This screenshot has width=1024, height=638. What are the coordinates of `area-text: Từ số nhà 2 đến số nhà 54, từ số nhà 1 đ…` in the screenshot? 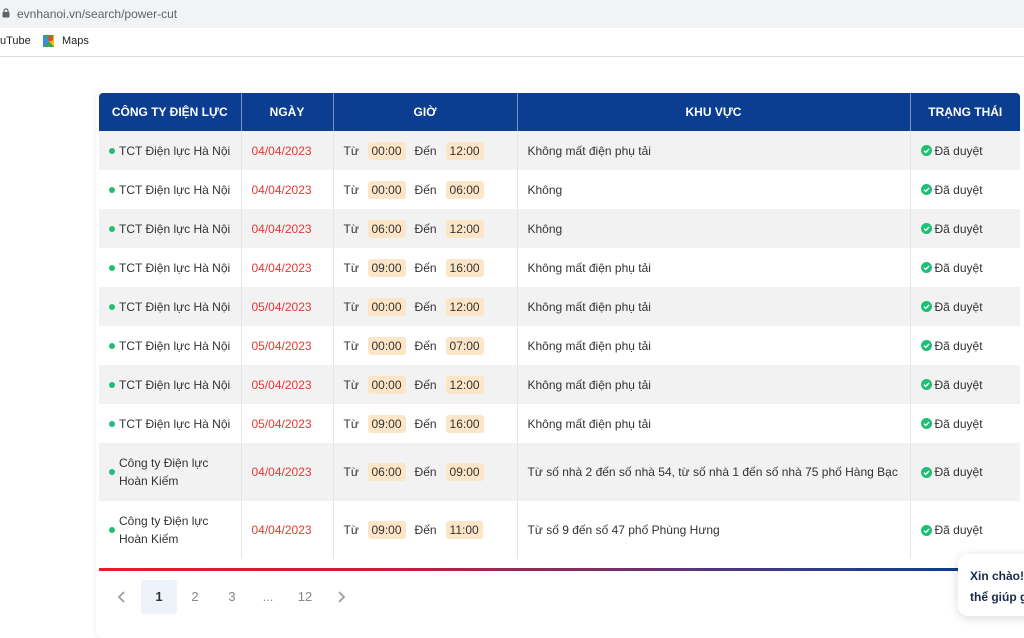 It's located at (712, 472).